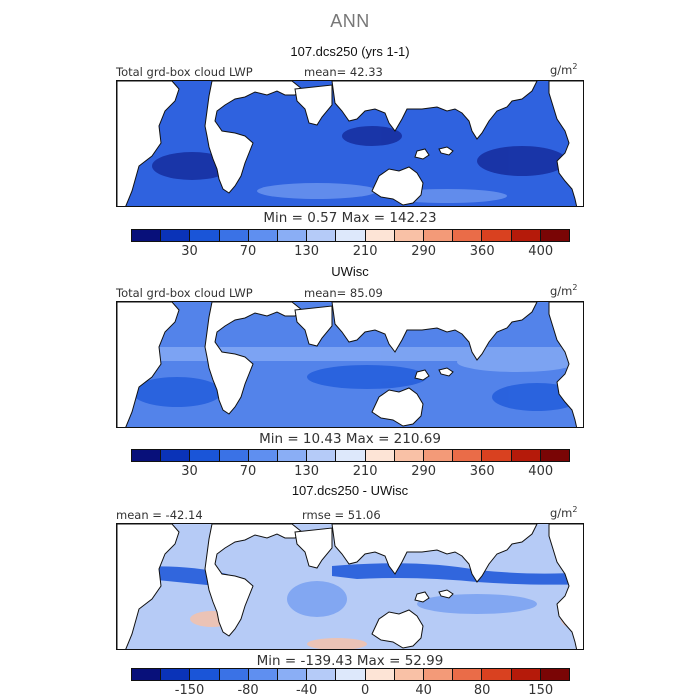 The height and width of the screenshot is (700, 700). I want to click on panel-1-dense-cloud, so click(359, 153).